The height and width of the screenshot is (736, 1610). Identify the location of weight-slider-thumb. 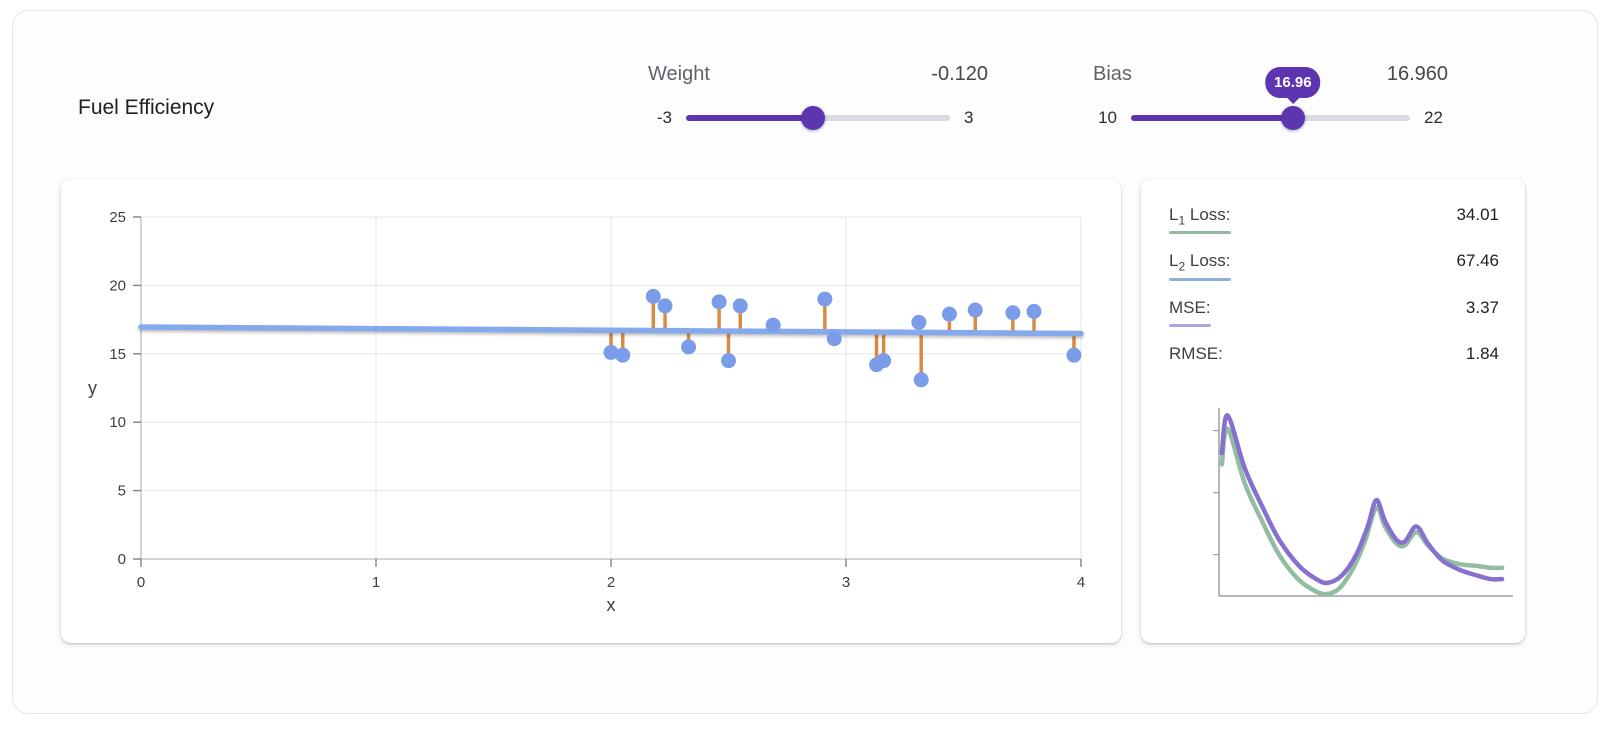
(812, 118).